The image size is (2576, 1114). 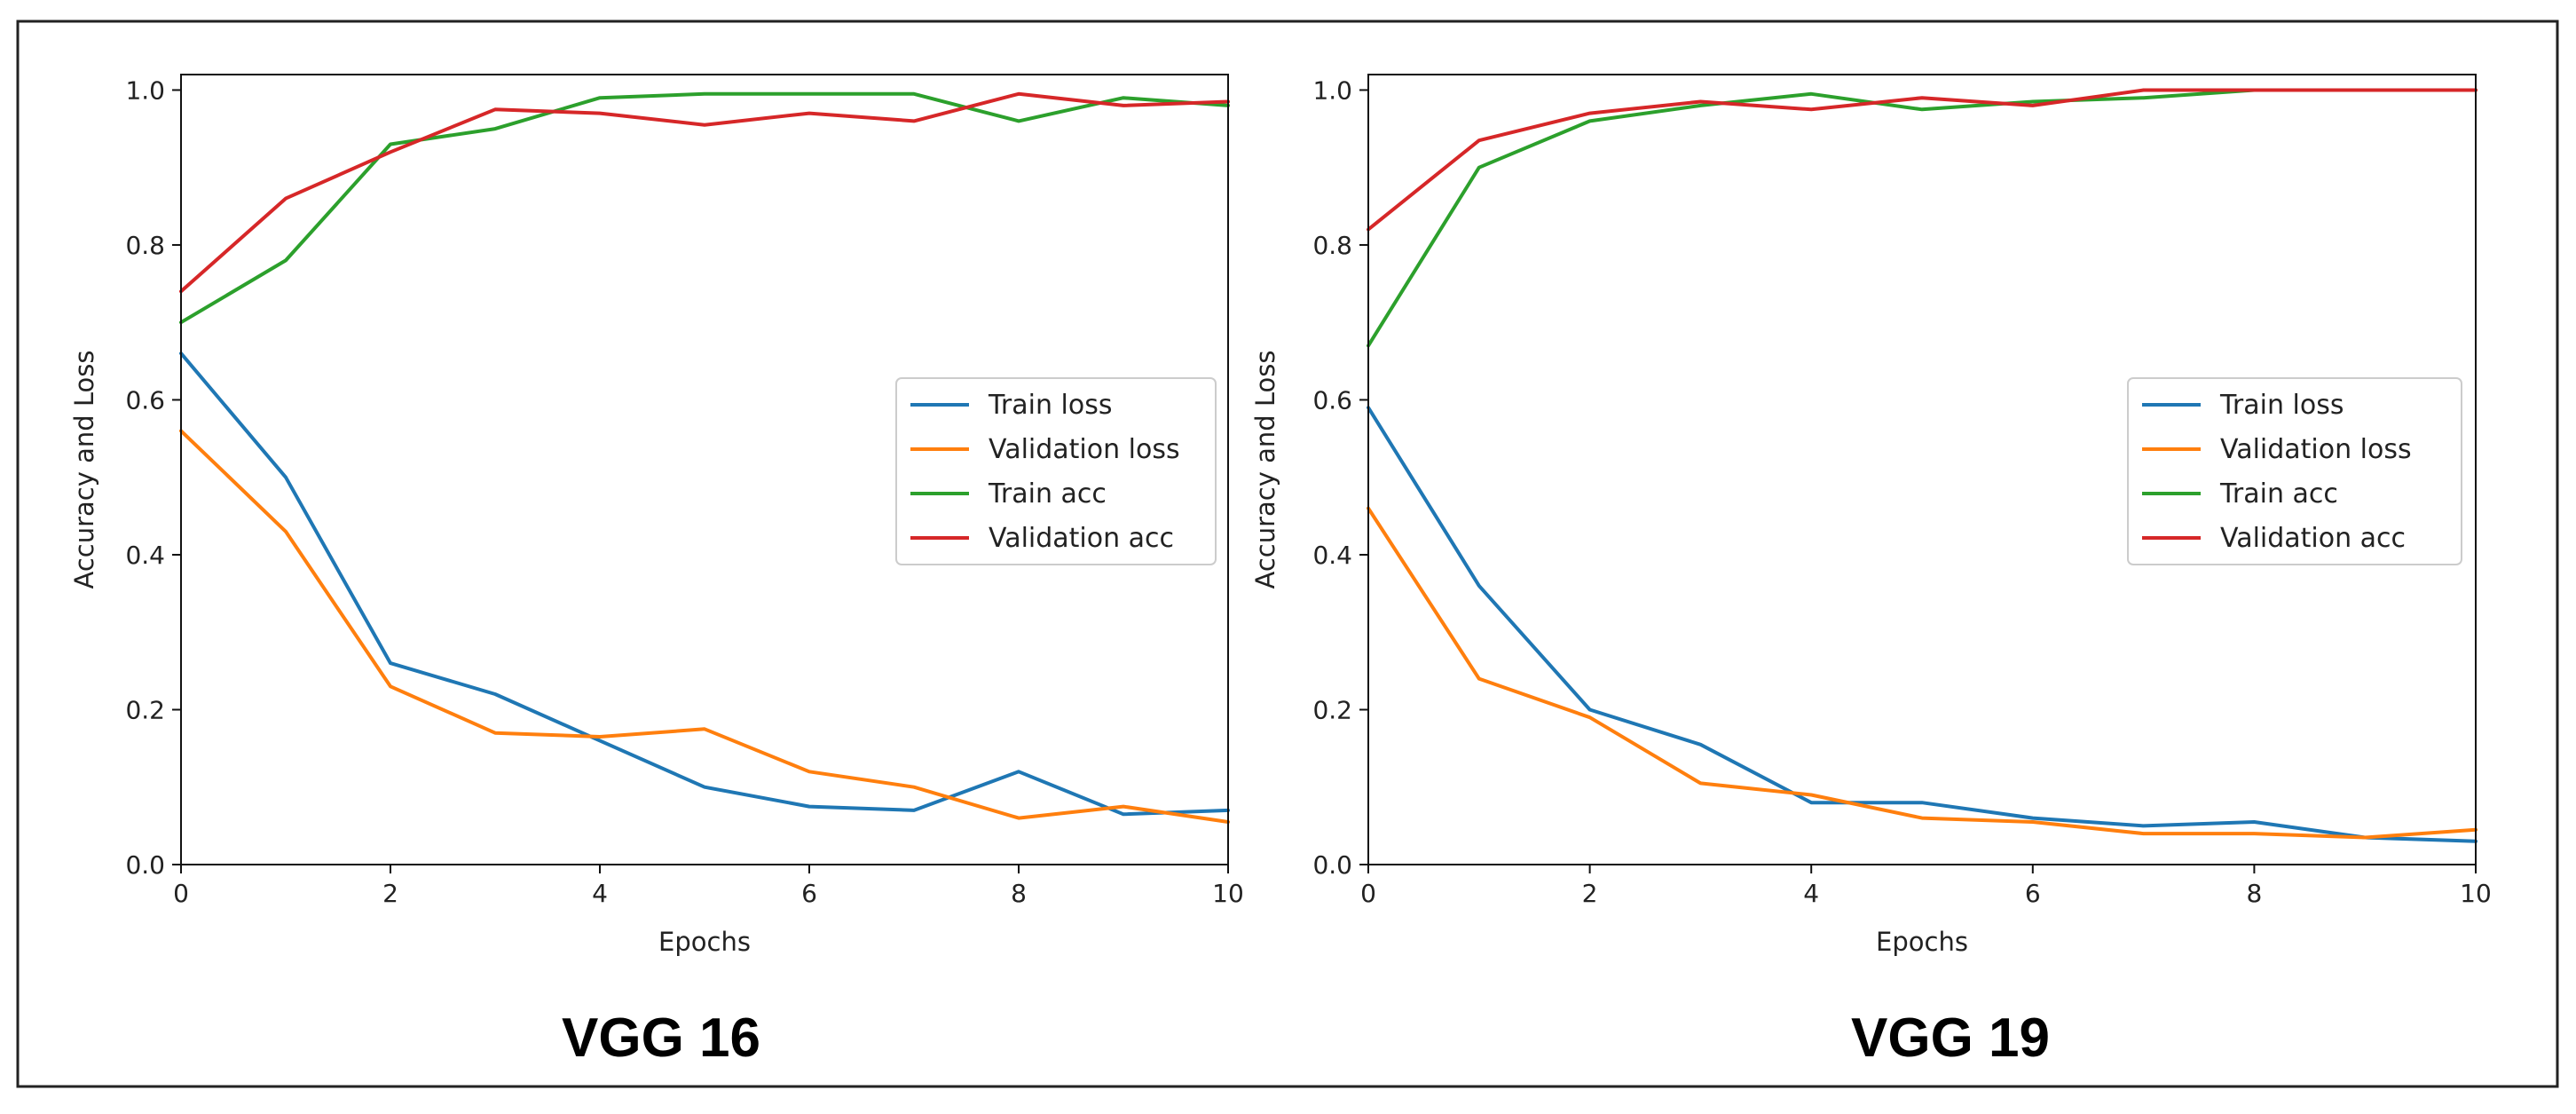 What do you see at coordinates (661, 1038) in the screenshot?
I see `vgg16-title: VGG 16` at bounding box center [661, 1038].